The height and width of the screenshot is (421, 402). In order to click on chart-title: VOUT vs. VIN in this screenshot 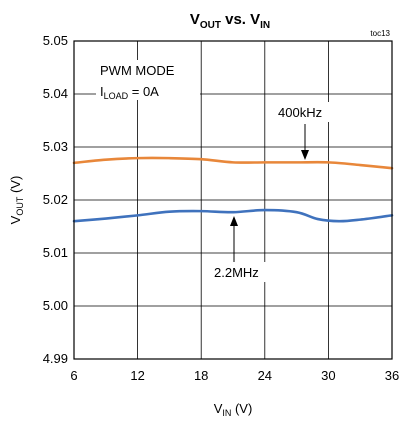, I will do `click(230, 21)`.